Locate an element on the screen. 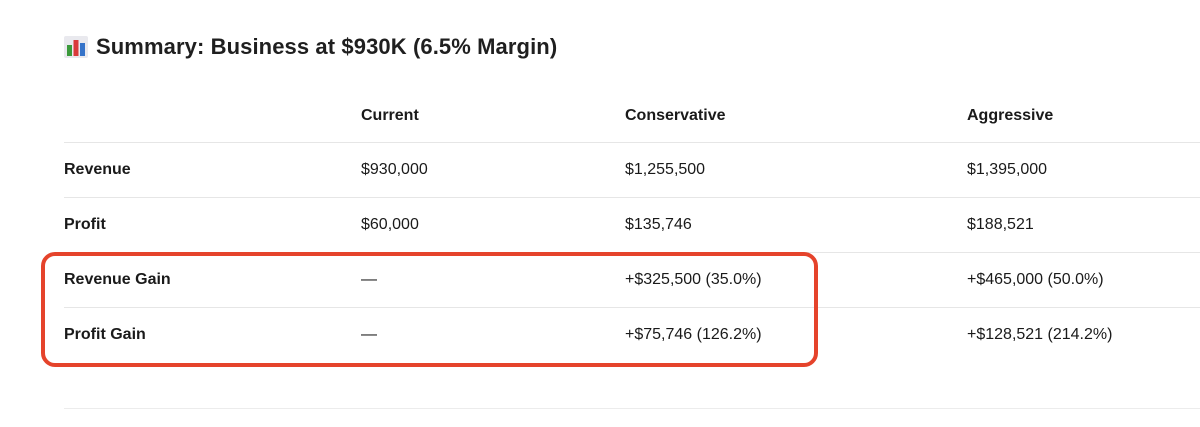  row-label: Profit is located at coordinates (85, 224).